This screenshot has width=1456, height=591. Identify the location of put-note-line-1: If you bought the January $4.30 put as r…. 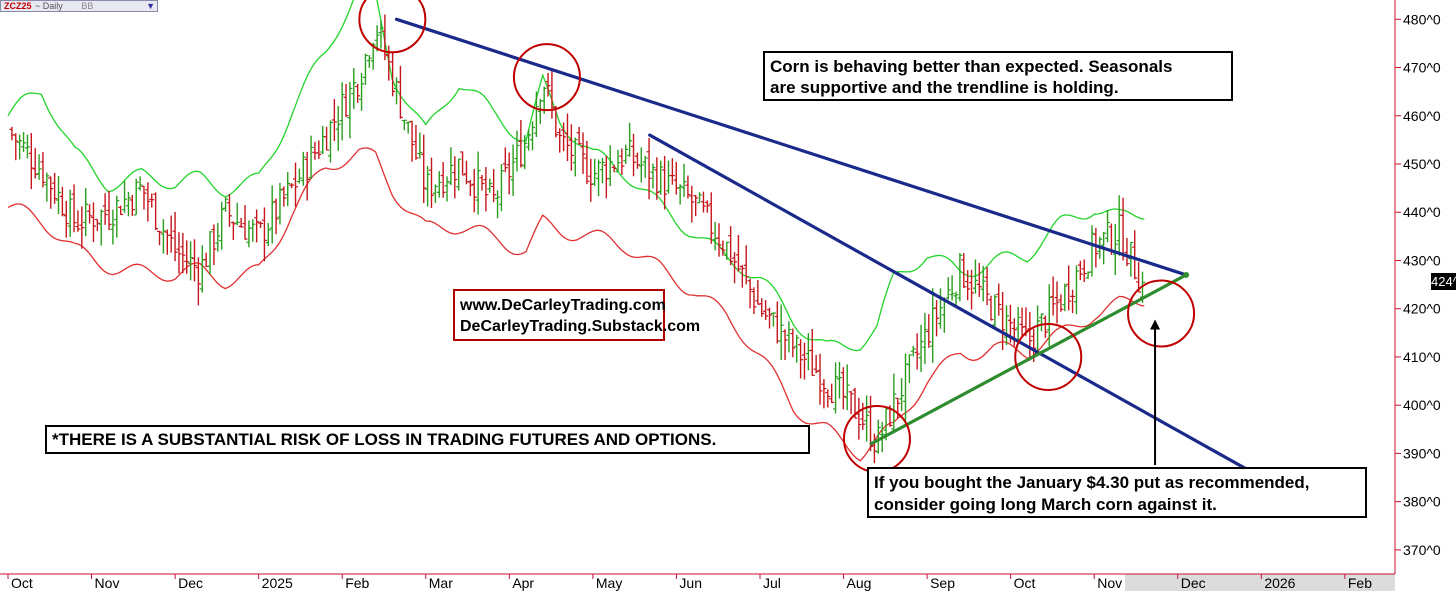
(1092, 482).